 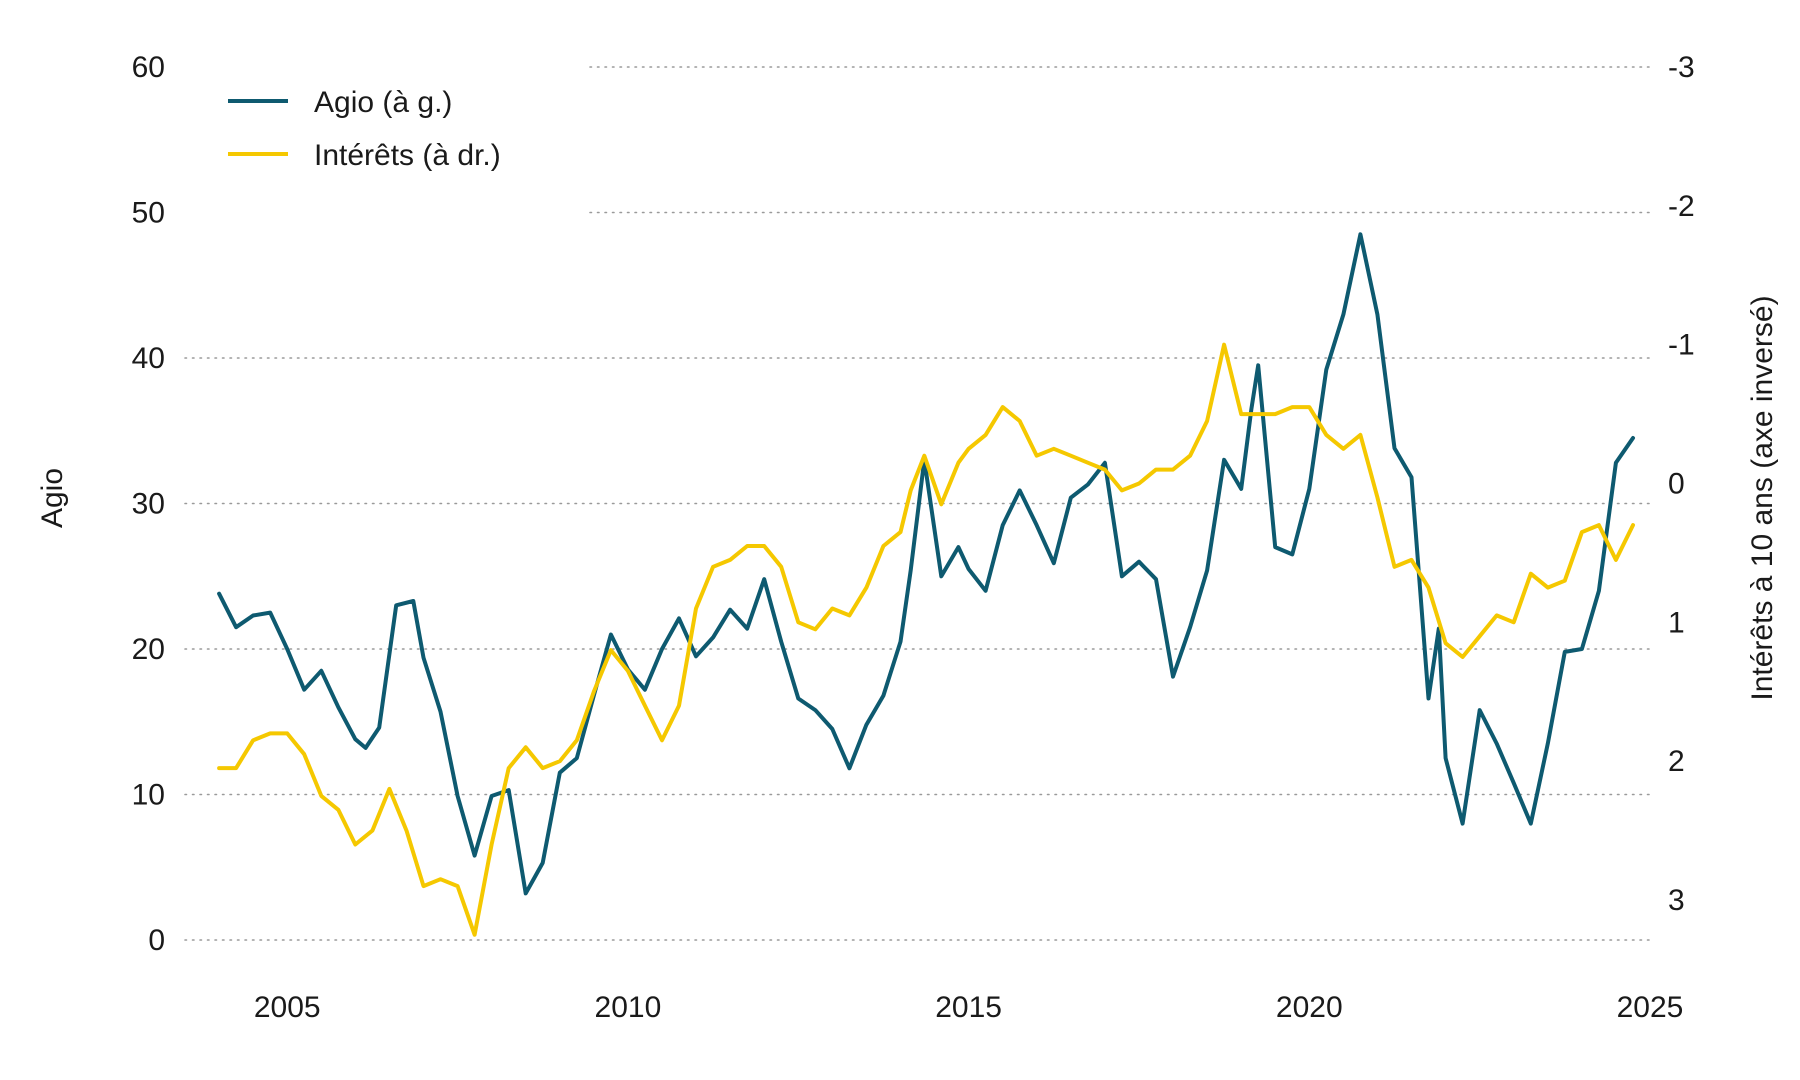 What do you see at coordinates (1309, 1007) in the screenshot?
I see `x-tick-label: 2020` at bounding box center [1309, 1007].